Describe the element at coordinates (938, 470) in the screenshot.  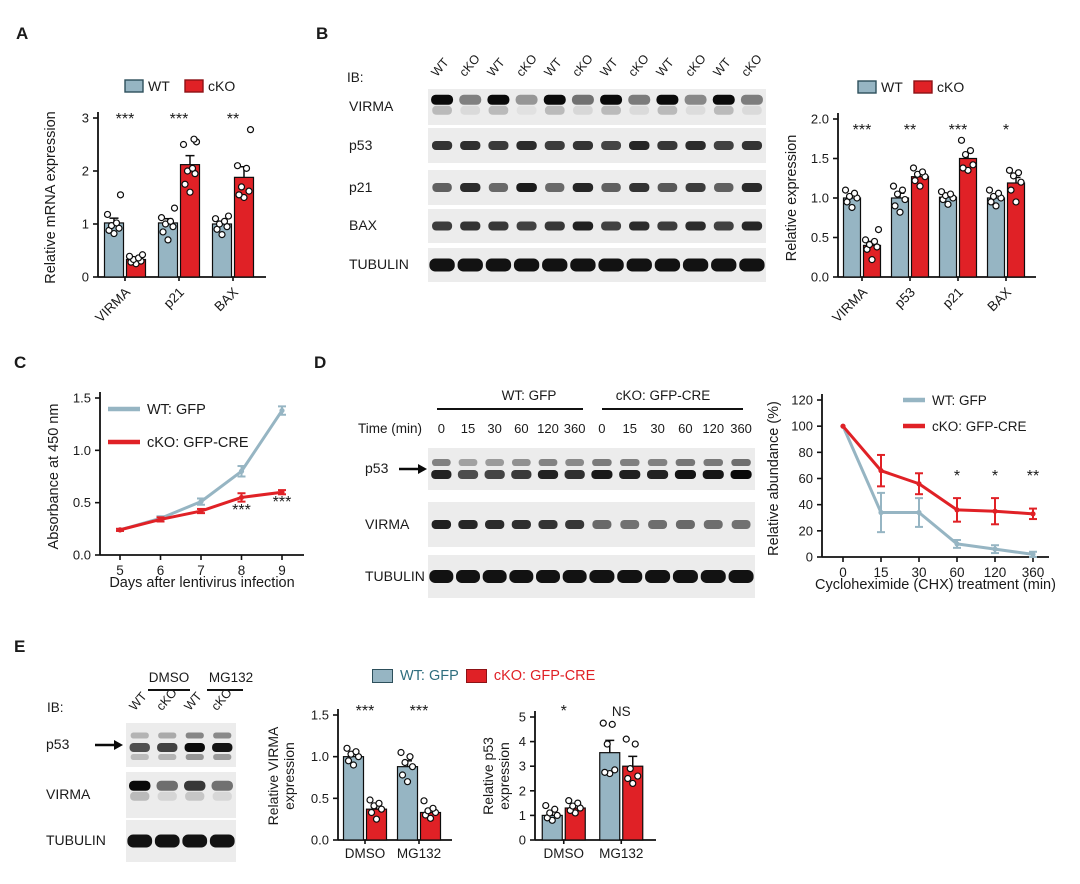
I see `series-line` at that location.